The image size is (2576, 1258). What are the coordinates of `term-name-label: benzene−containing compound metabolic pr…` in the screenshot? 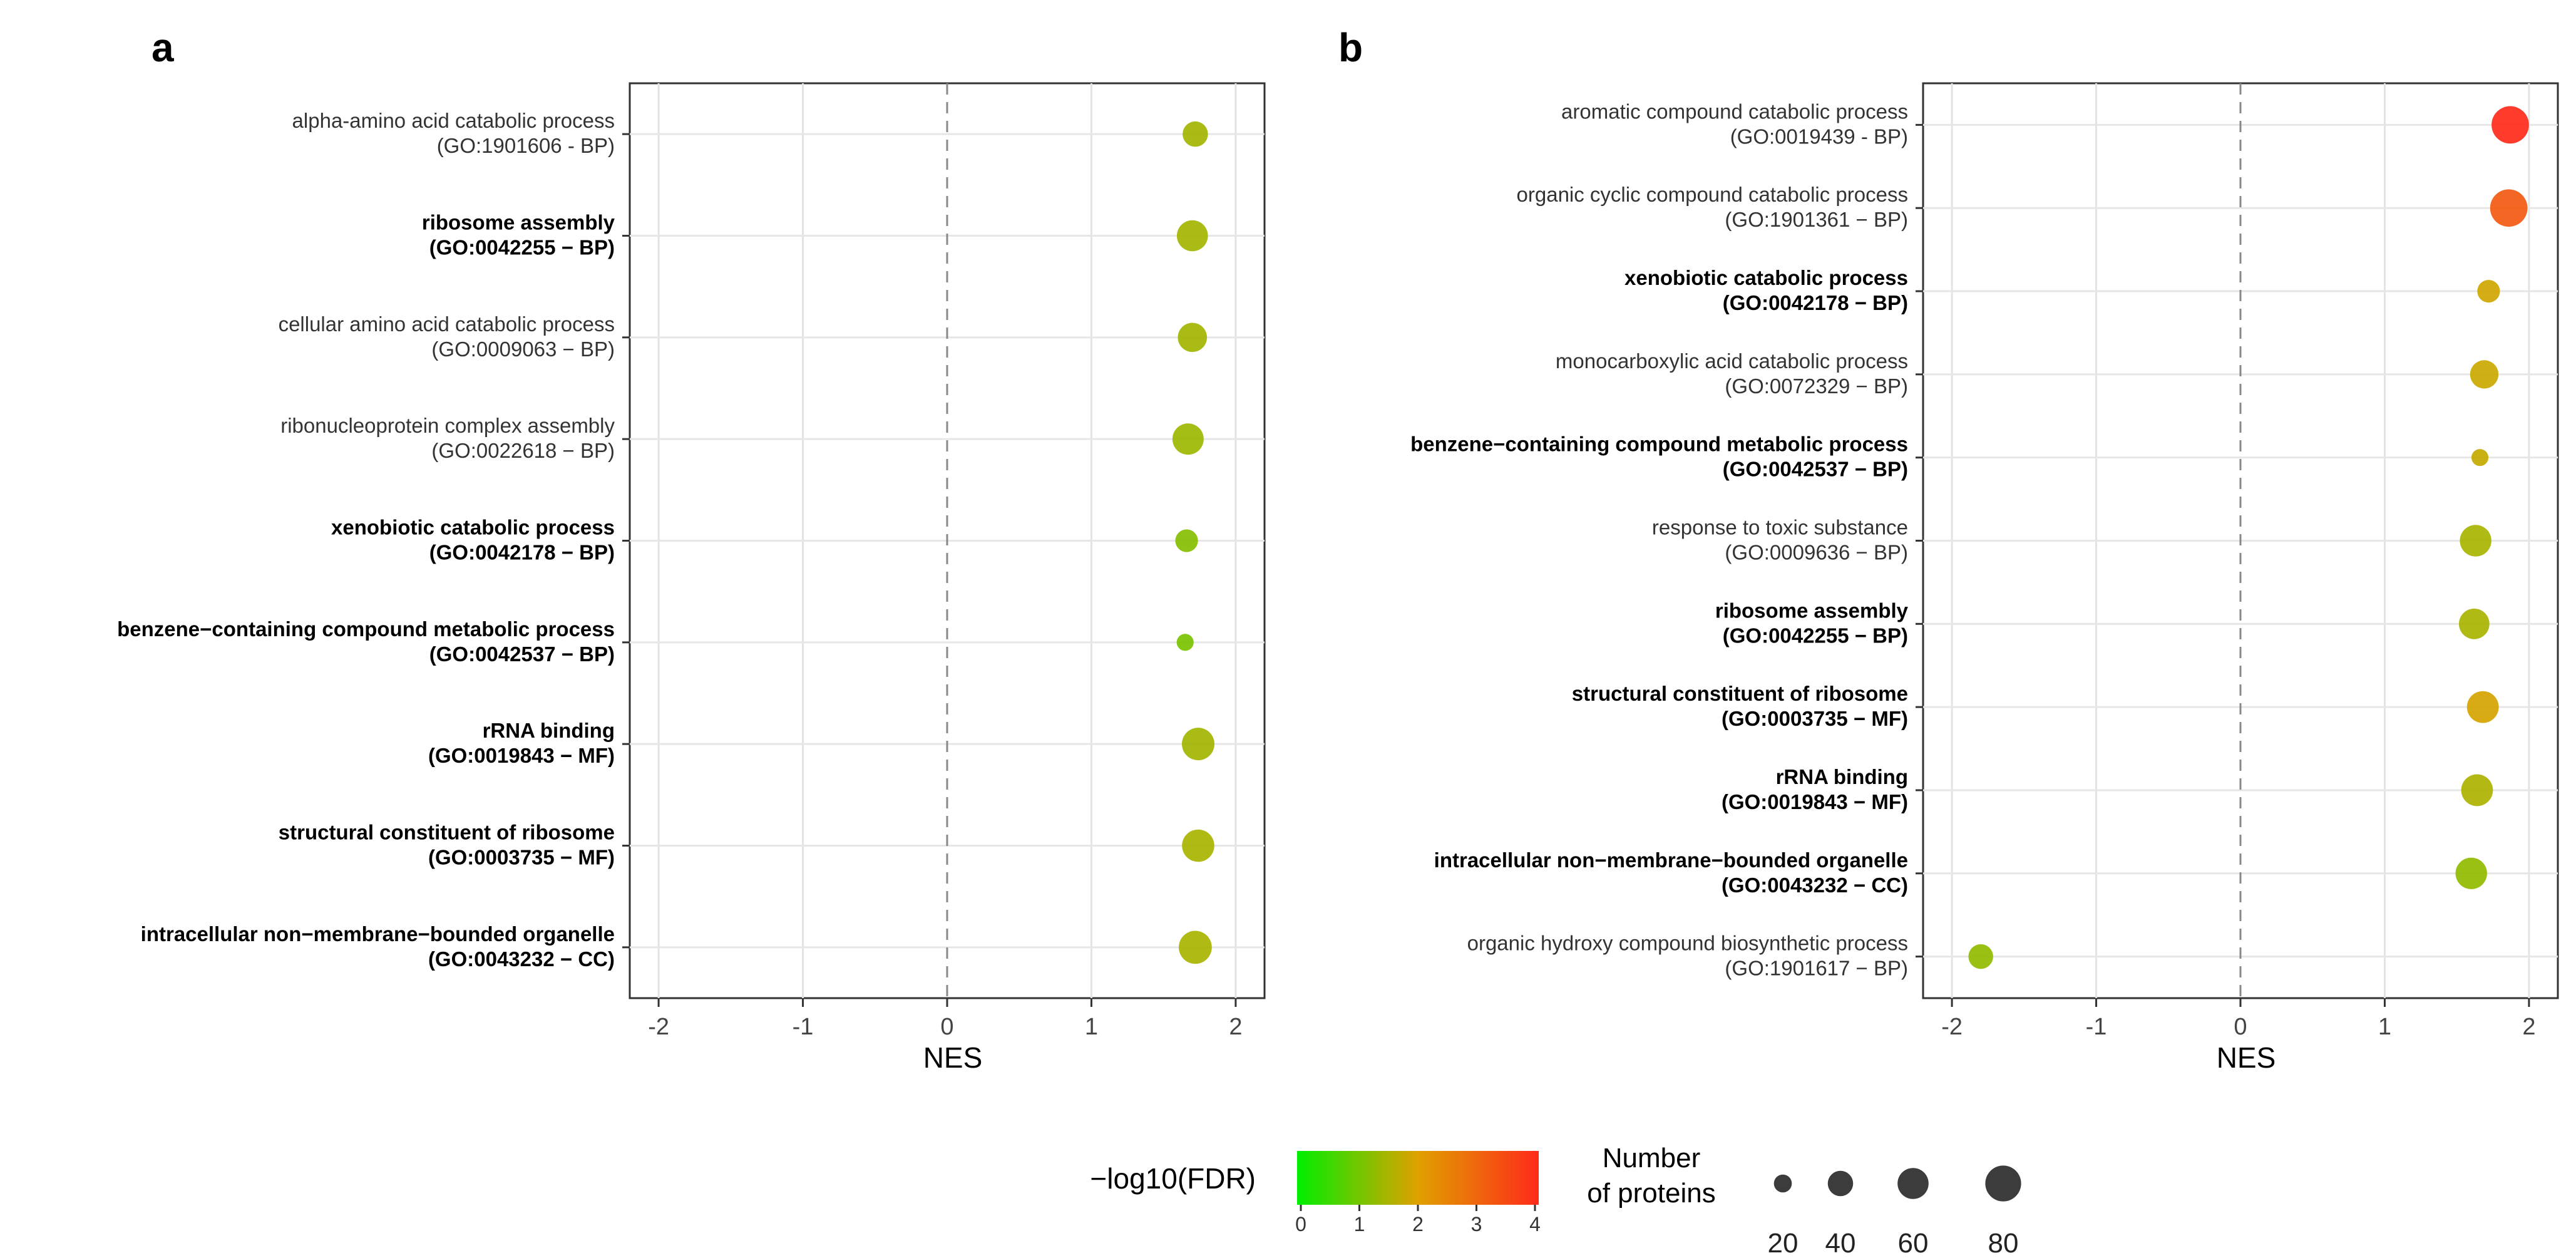 It's located at (366, 629).